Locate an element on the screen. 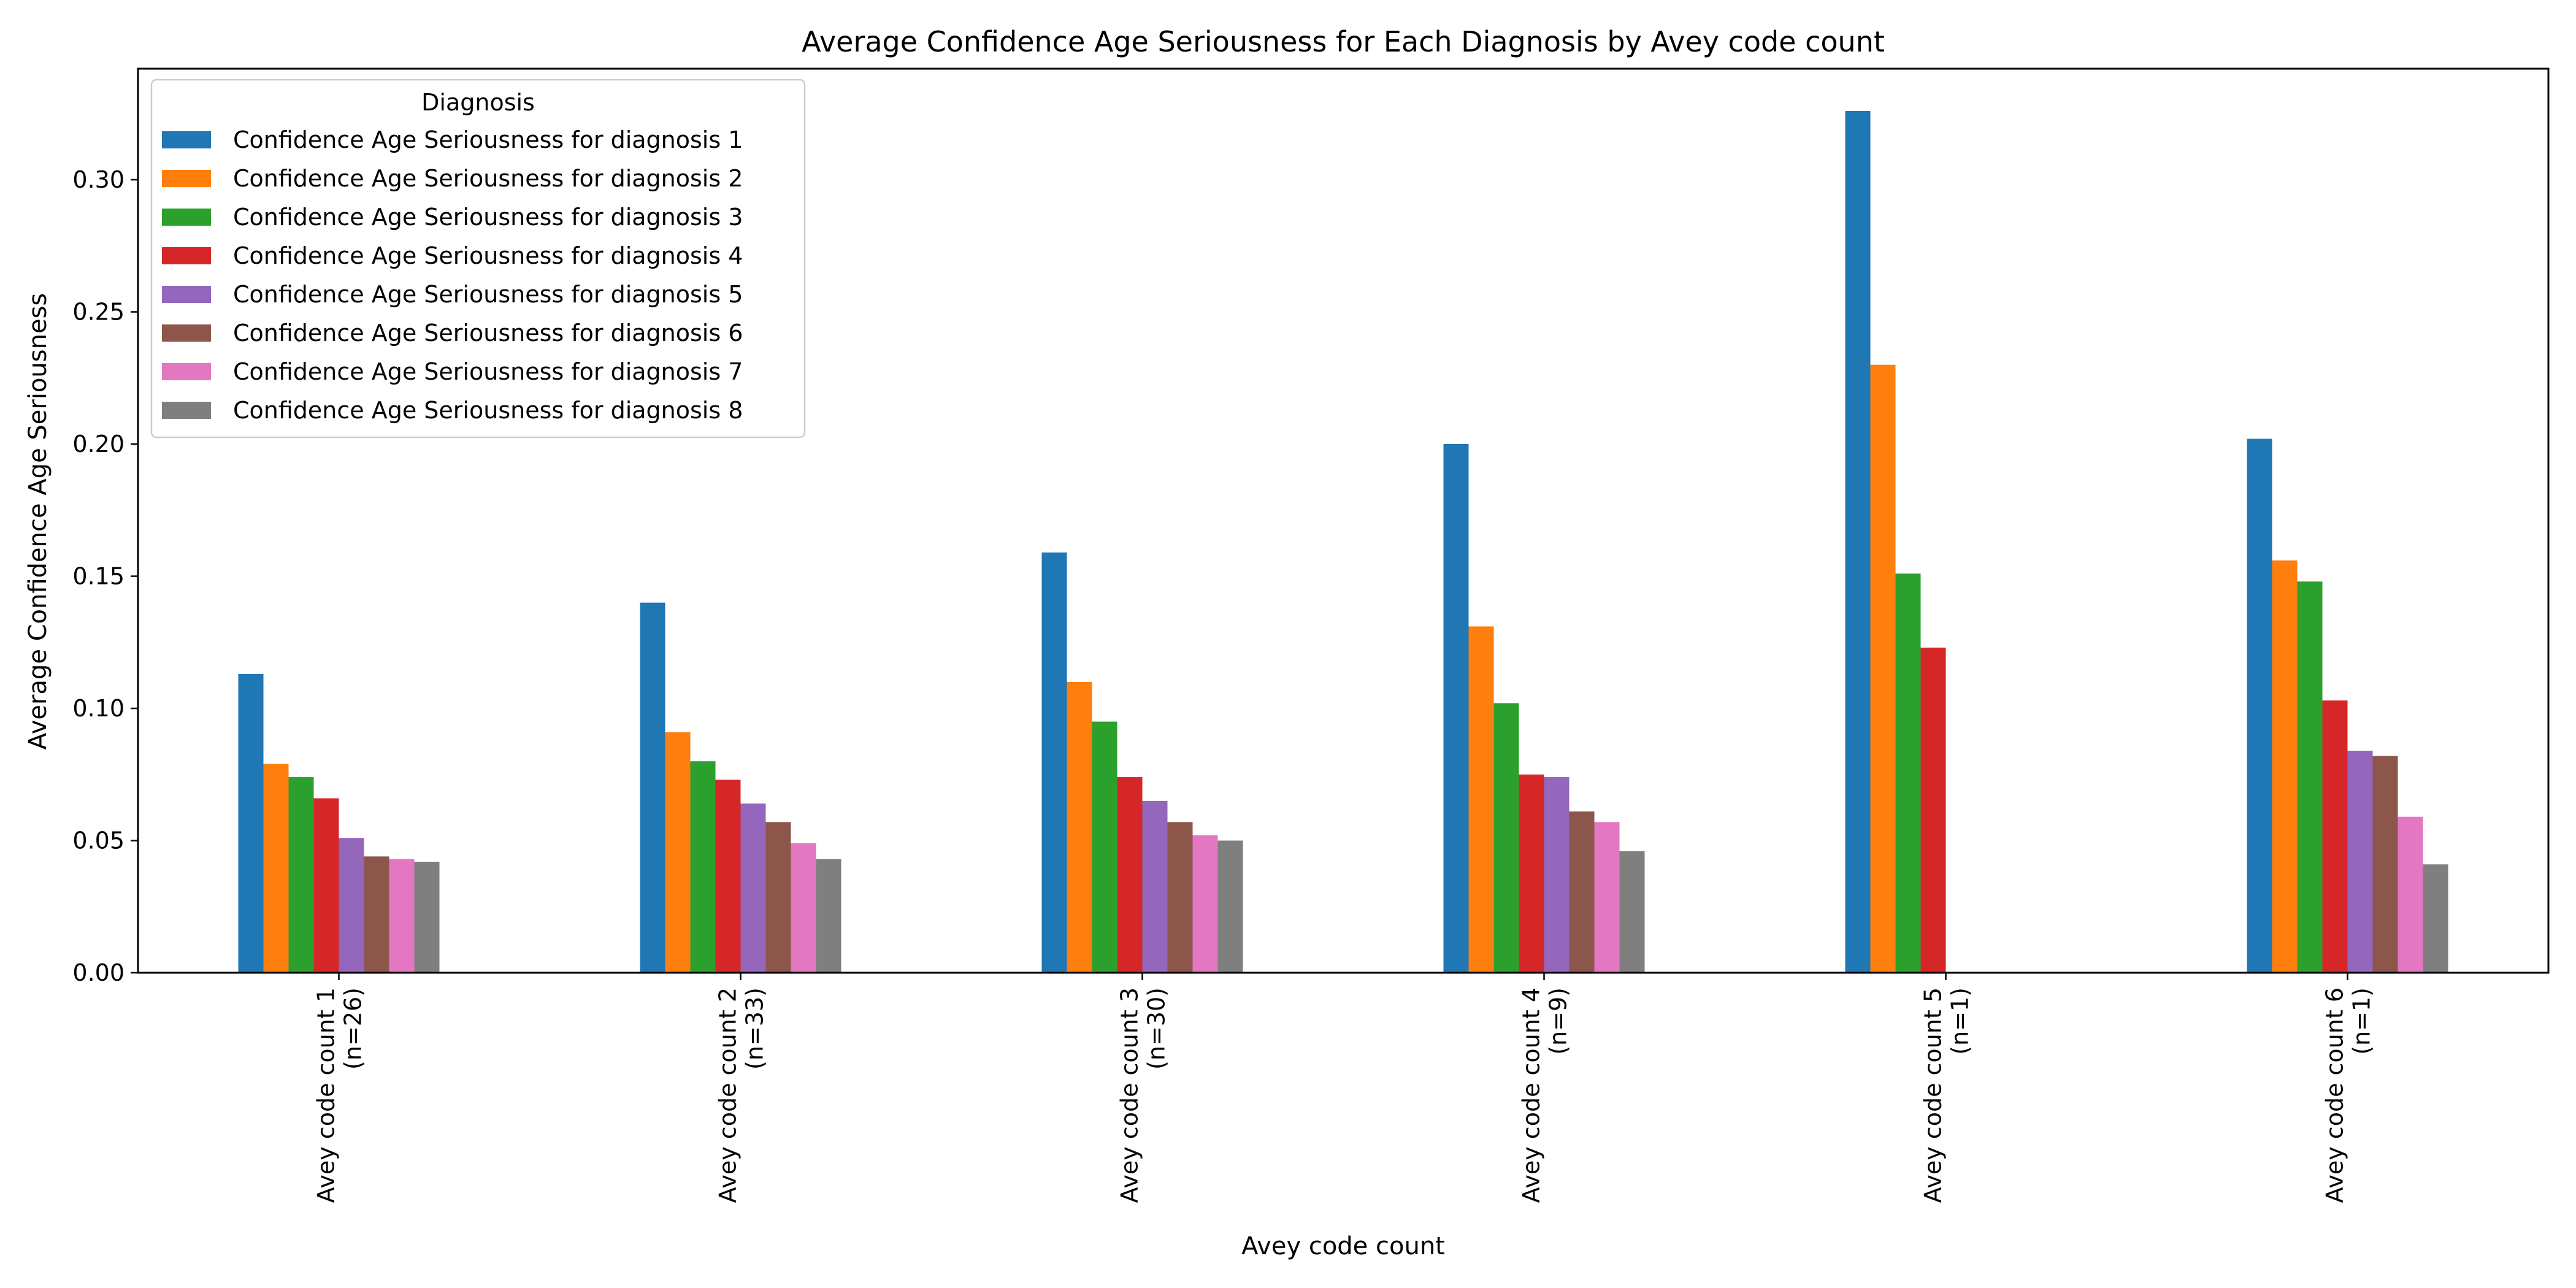  x-tick-label-line: Avey code count 5 is located at coordinates (1933, 1095).